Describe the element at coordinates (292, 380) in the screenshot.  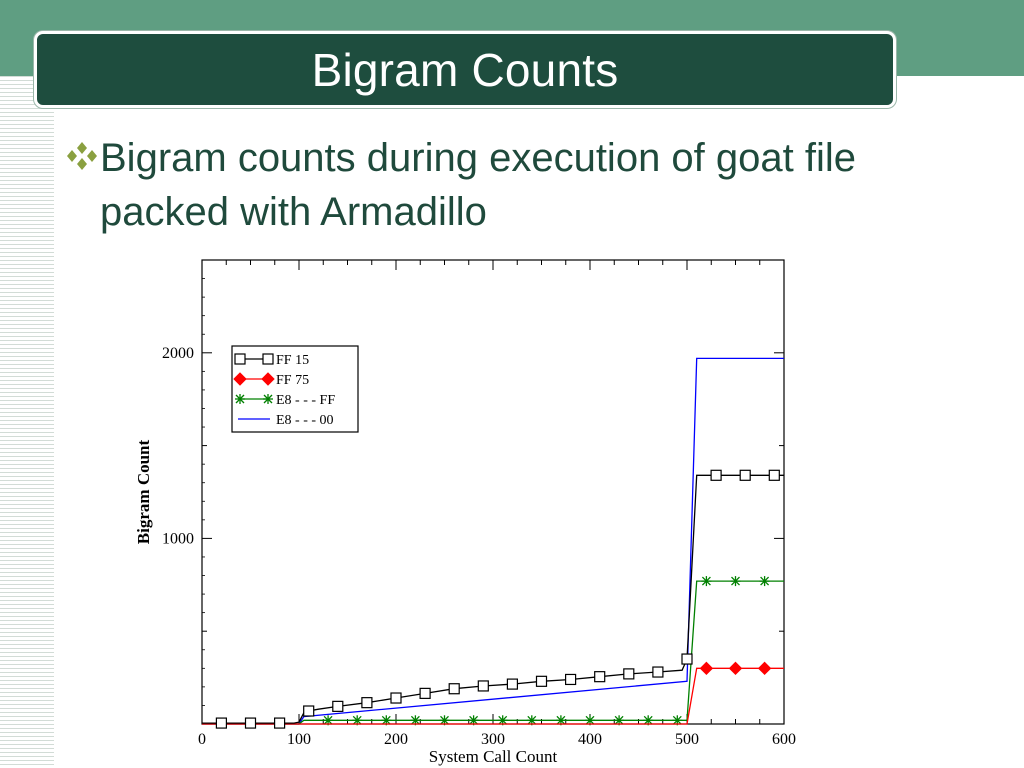
I see `legend-label: FF 75` at that location.